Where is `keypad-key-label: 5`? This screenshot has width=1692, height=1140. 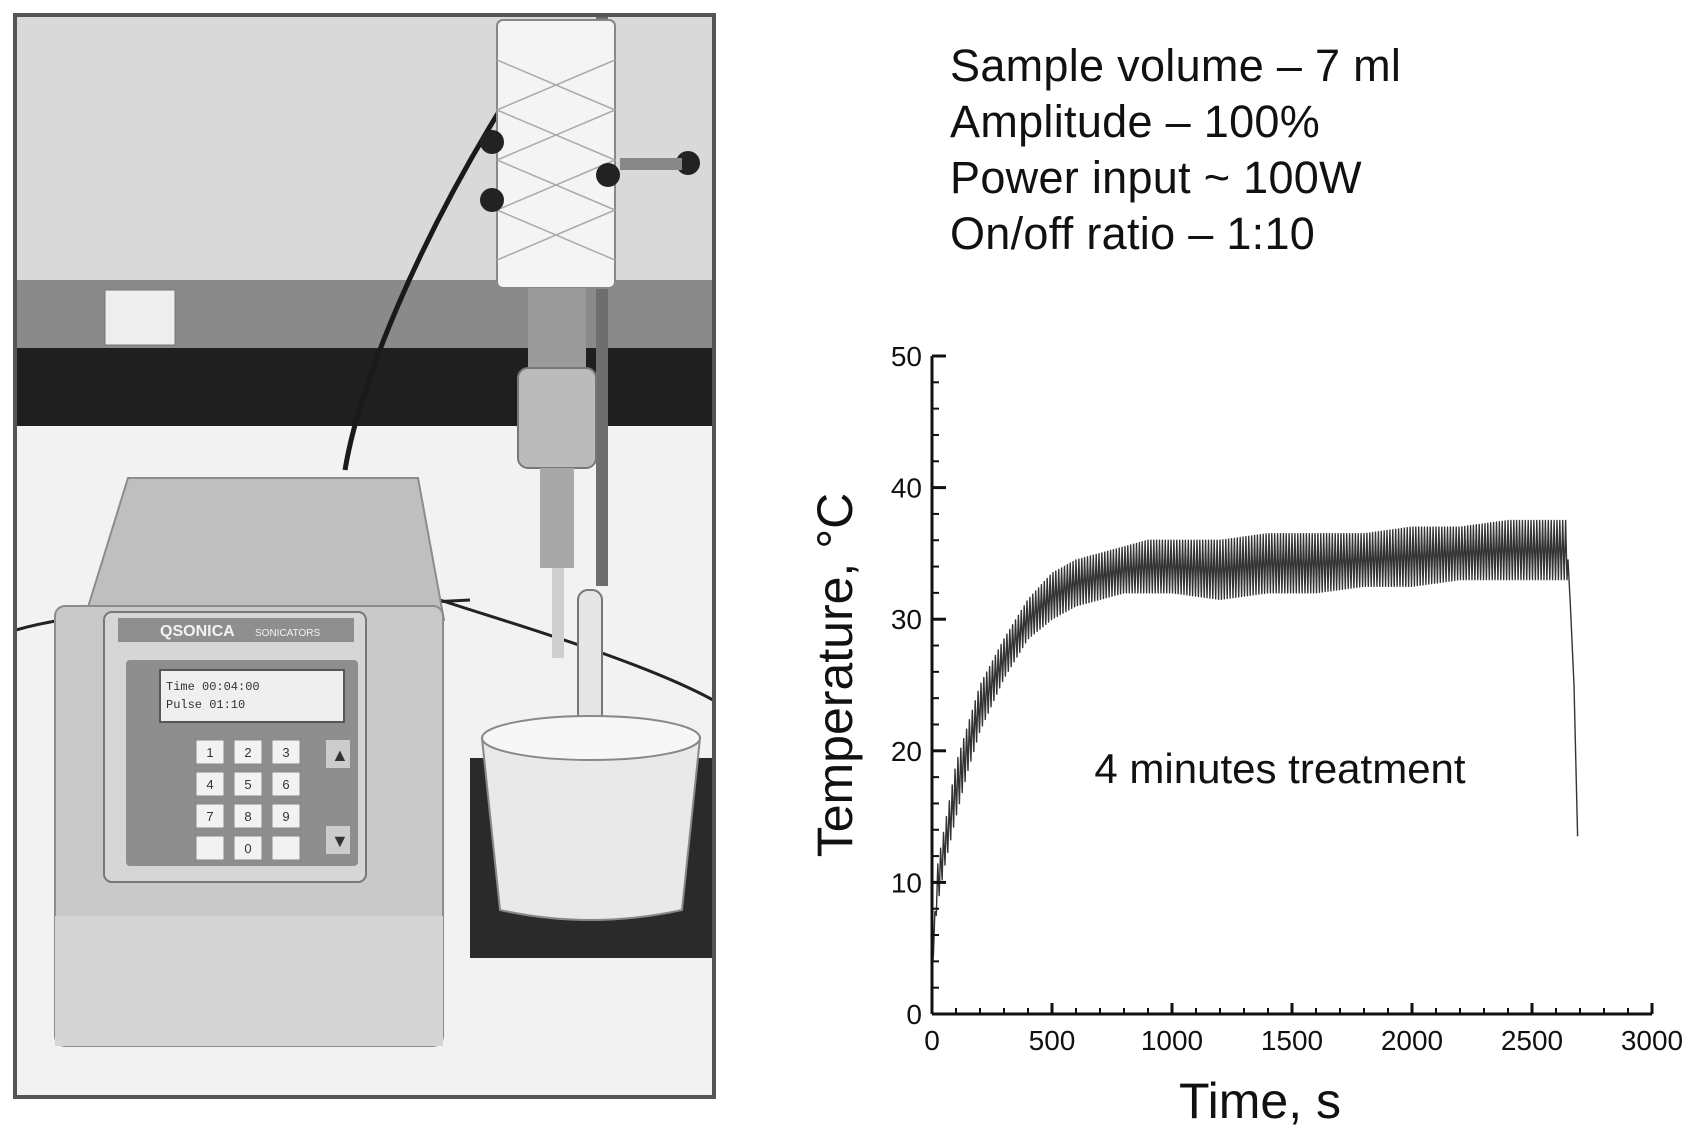
keypad-key-label: 5 is located at coordinates (247, 784).